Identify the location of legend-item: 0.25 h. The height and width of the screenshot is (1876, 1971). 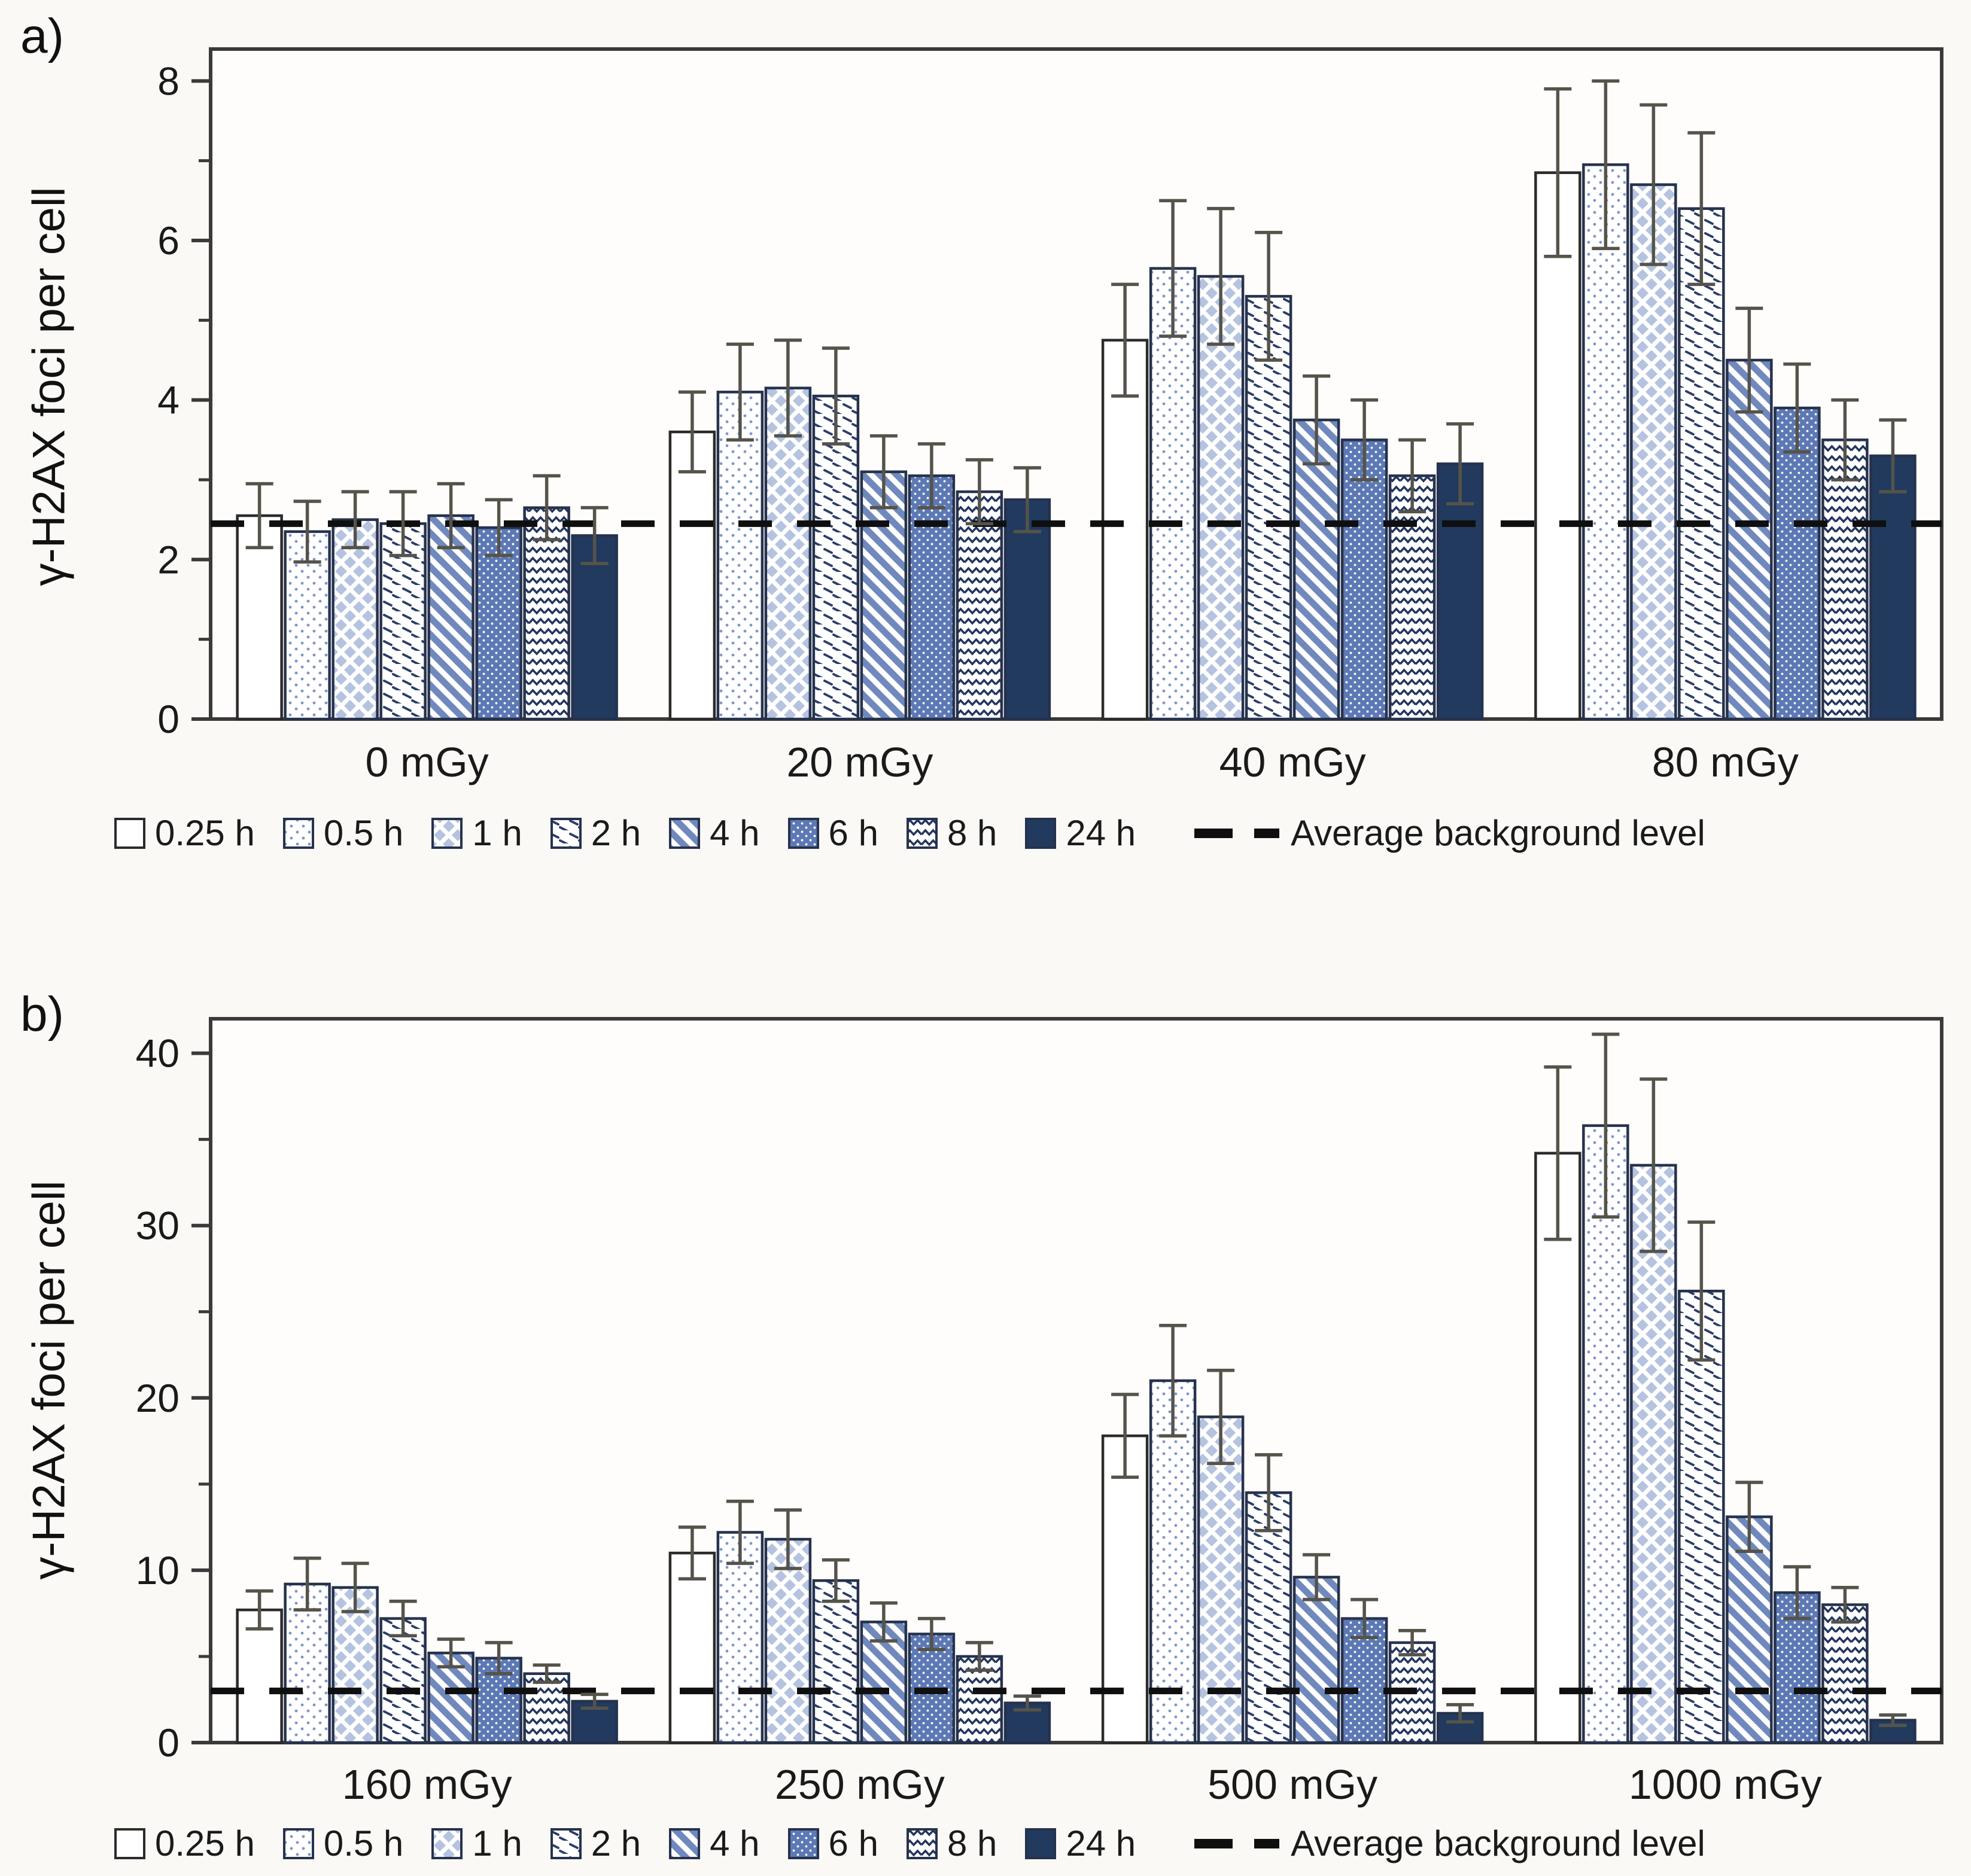
(184, 1843).